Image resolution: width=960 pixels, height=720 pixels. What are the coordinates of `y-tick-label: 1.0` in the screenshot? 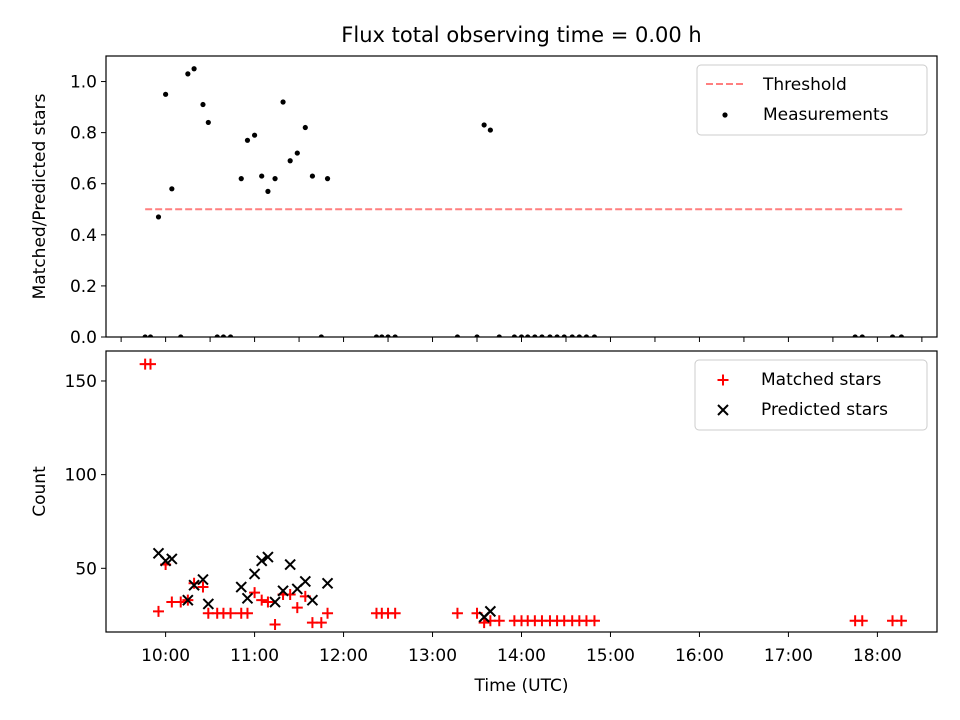 It's located at (83, 83).